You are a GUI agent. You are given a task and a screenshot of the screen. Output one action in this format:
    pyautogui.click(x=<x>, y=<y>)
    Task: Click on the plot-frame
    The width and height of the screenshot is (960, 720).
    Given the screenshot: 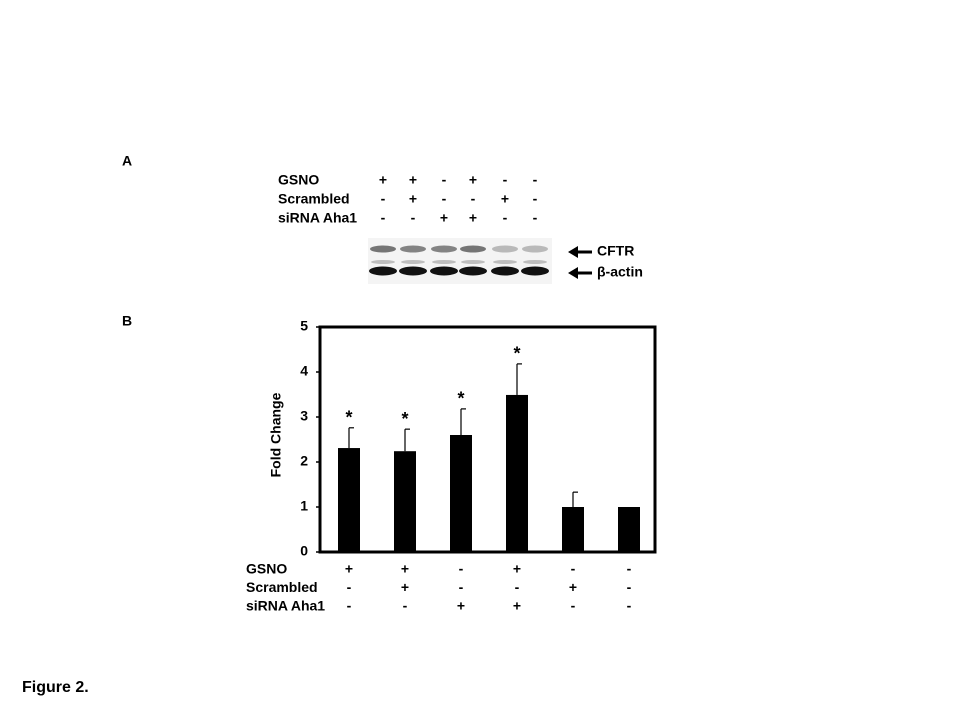 What is the action you would take?
    pyautogui.click(x=487, y=439)
    